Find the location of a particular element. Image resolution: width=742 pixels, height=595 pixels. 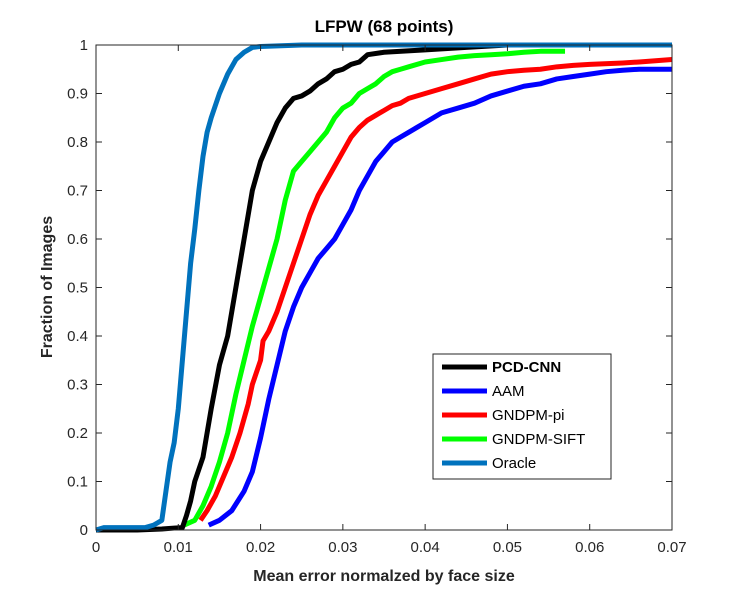

y-tick-label: 0.6 is located at coordinates (77, 239).